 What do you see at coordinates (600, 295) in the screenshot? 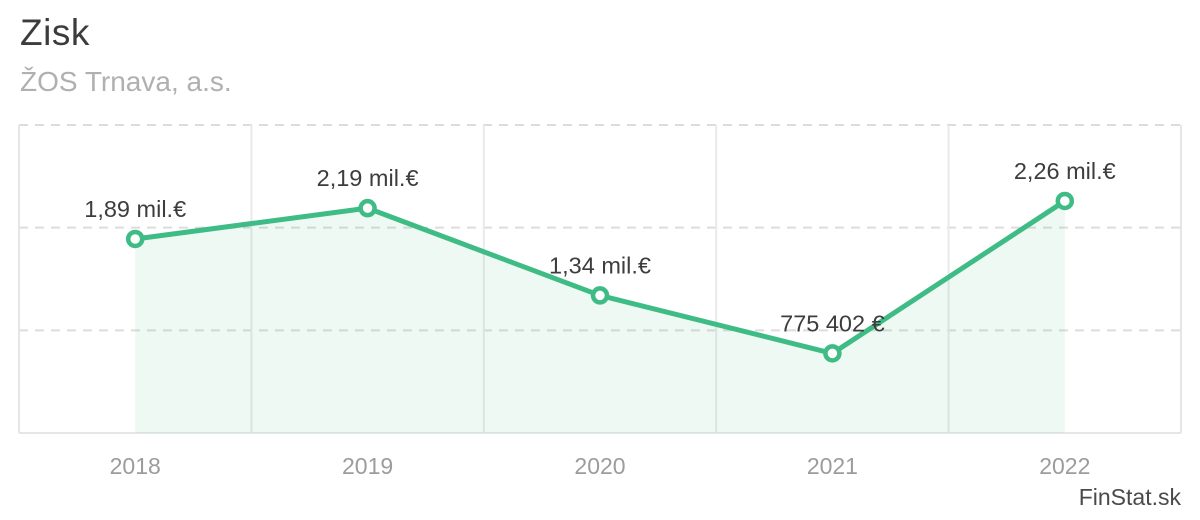
I see `data-point-2020` at bounding box center [600, 295].